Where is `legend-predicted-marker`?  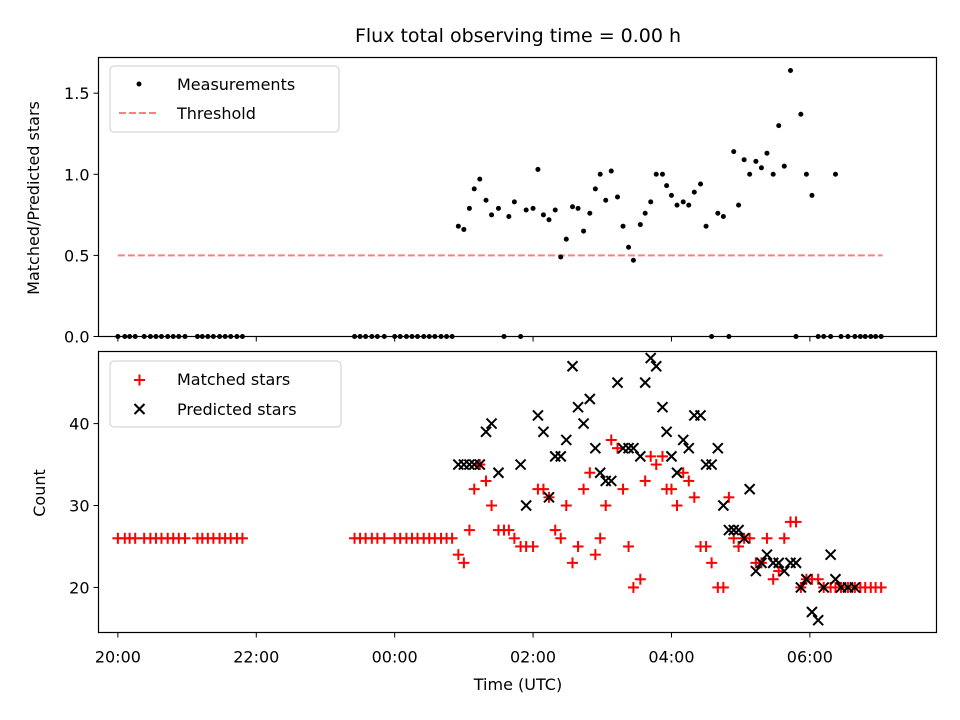
legend-predicted-marker is located at coordinates (139, 409).